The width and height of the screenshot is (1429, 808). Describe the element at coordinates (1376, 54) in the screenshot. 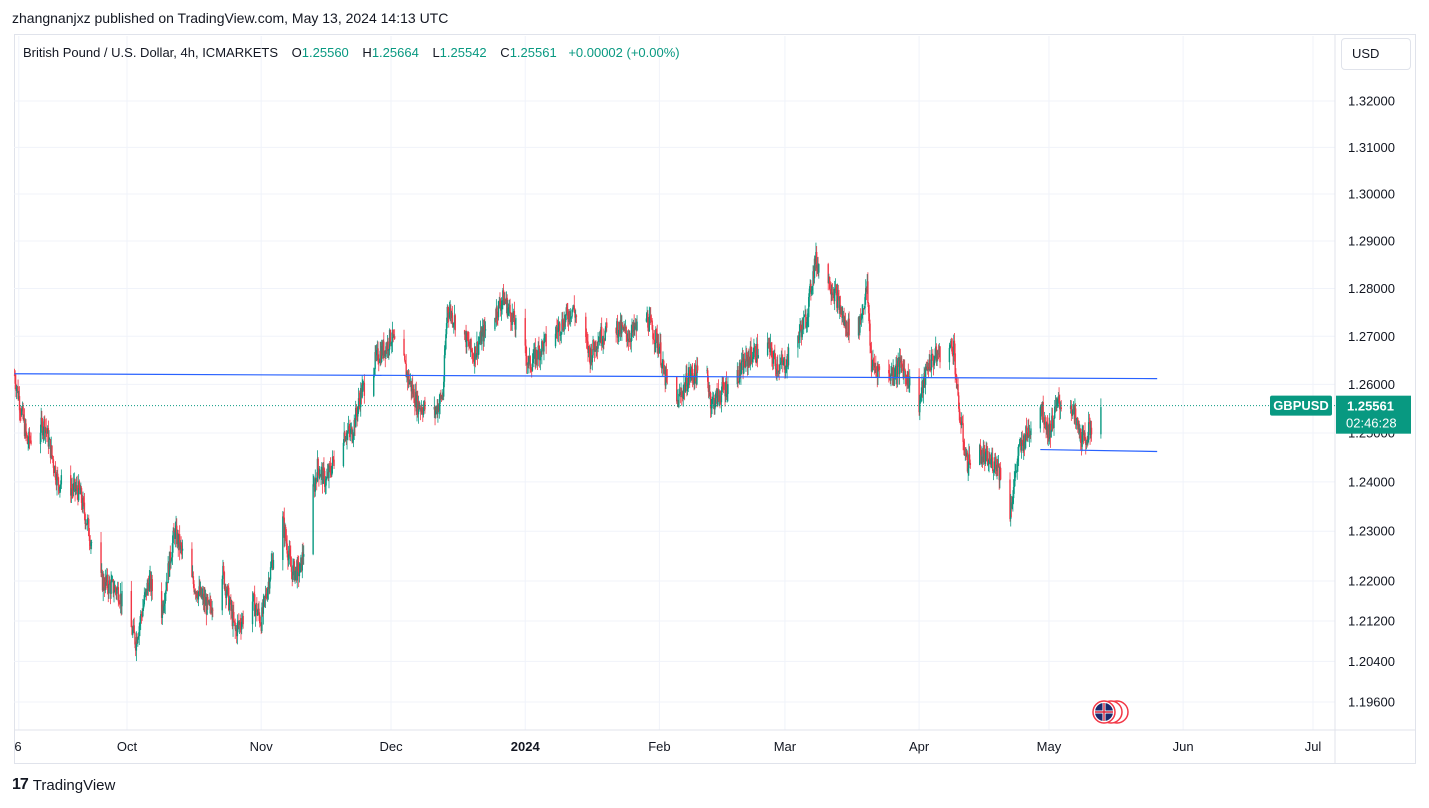

I see `currency-button: USD` at that location.